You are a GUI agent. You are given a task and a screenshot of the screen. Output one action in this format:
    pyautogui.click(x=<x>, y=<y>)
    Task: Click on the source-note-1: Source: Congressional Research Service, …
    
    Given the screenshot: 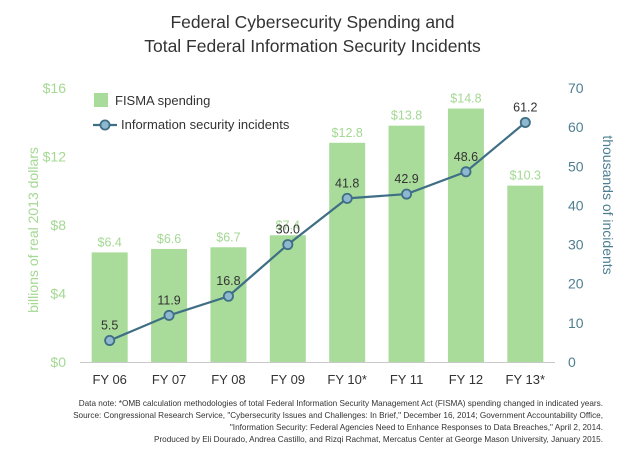 What is the action you would take?
    pyautogui.click(x=338, y=415)
    